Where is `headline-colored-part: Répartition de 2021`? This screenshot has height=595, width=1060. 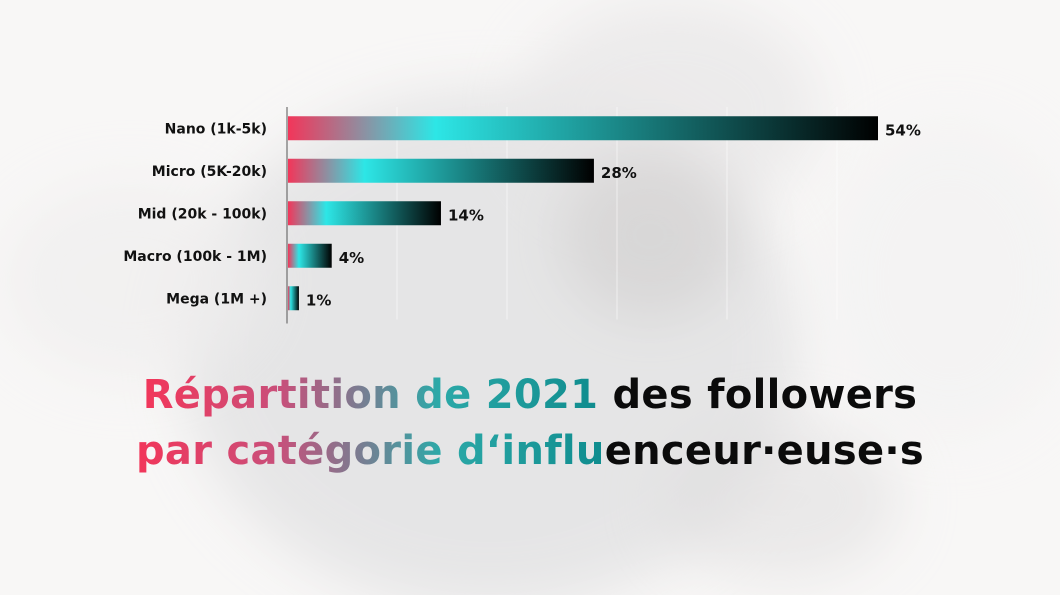 headline-colored-part: Répartition de 2021 is located at coordinates (370, 395).